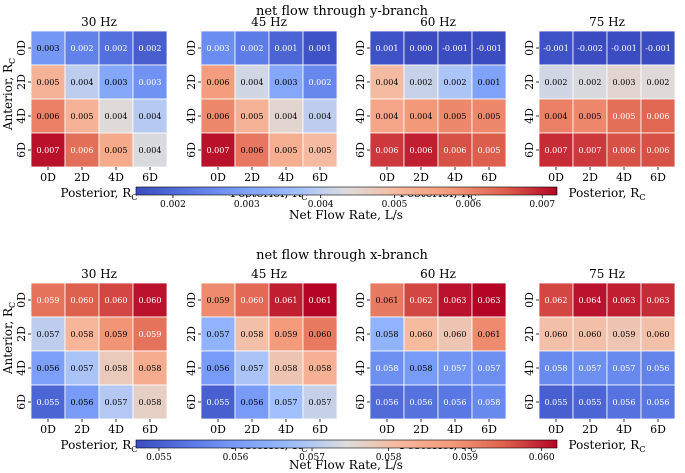 The width and height of the screenshot is (685, 473). What do you see at coordinates (350, 455) in the screenshot?
I see `colorbar-ticks: 0.055 0.056 0.057 0.058 0.059 0.060` at bounding box center [350, 455].